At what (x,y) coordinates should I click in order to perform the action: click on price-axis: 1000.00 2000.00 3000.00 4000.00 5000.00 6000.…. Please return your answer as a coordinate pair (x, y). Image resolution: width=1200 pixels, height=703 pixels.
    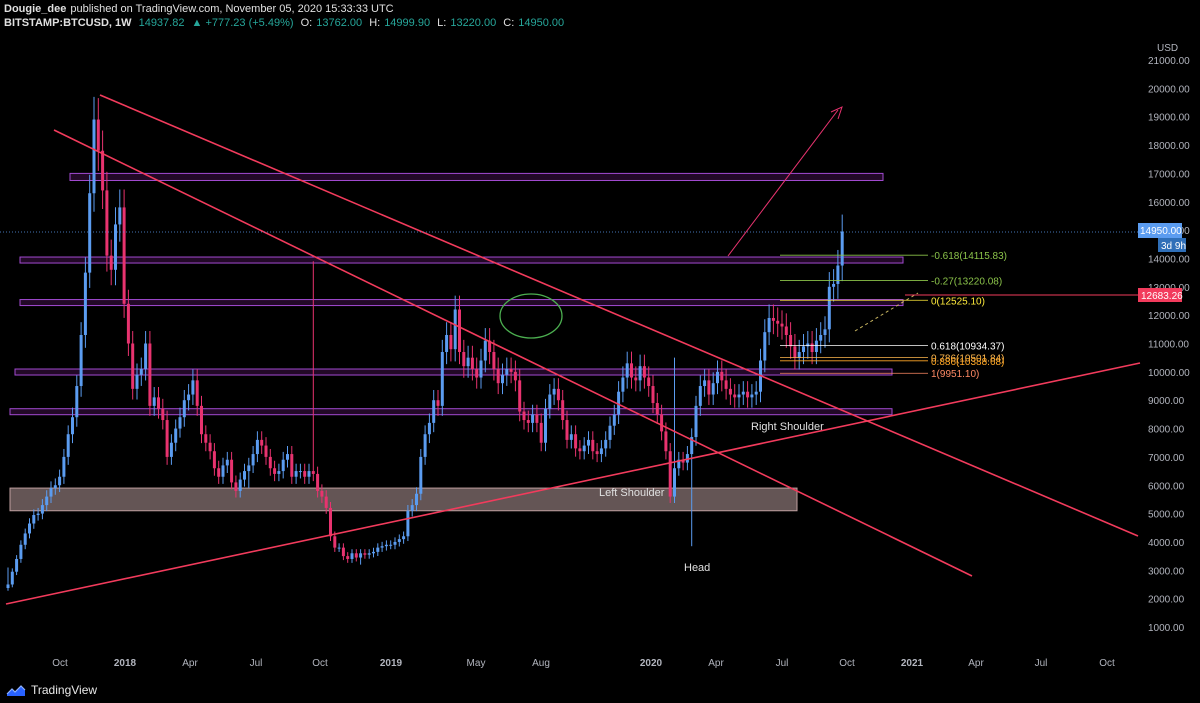
    Looking at the image, I should click on (1169, 345).